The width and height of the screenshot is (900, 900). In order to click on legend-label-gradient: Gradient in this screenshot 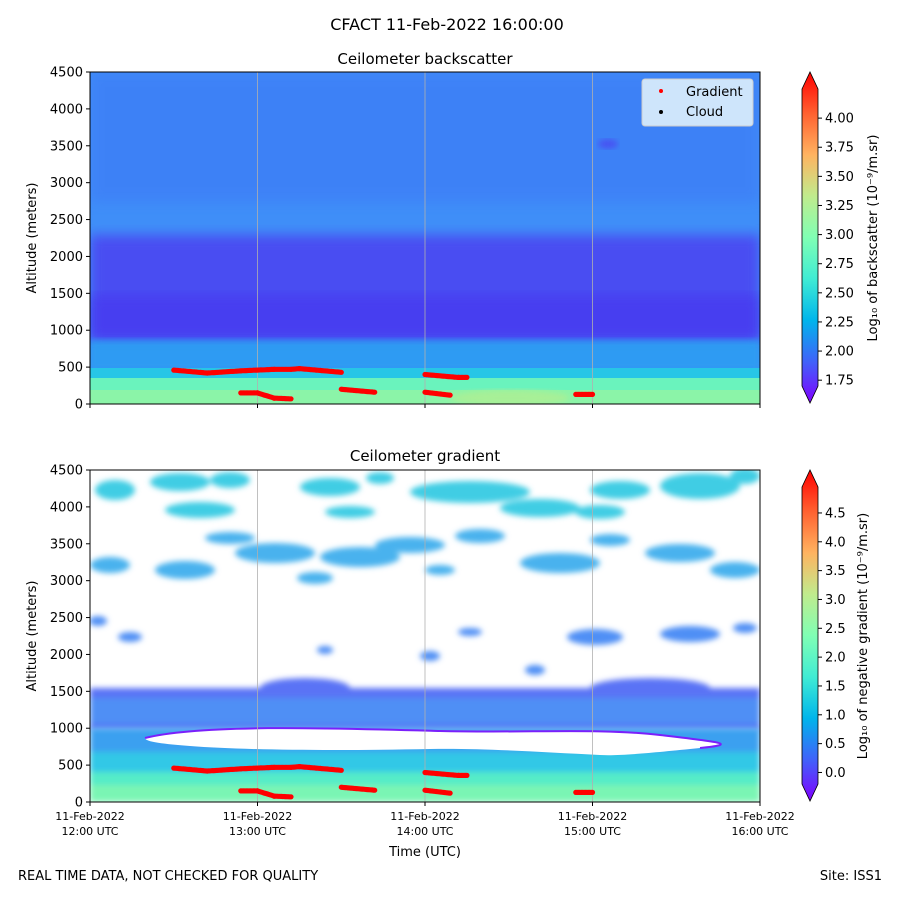, I will do `click(714, 92)`.